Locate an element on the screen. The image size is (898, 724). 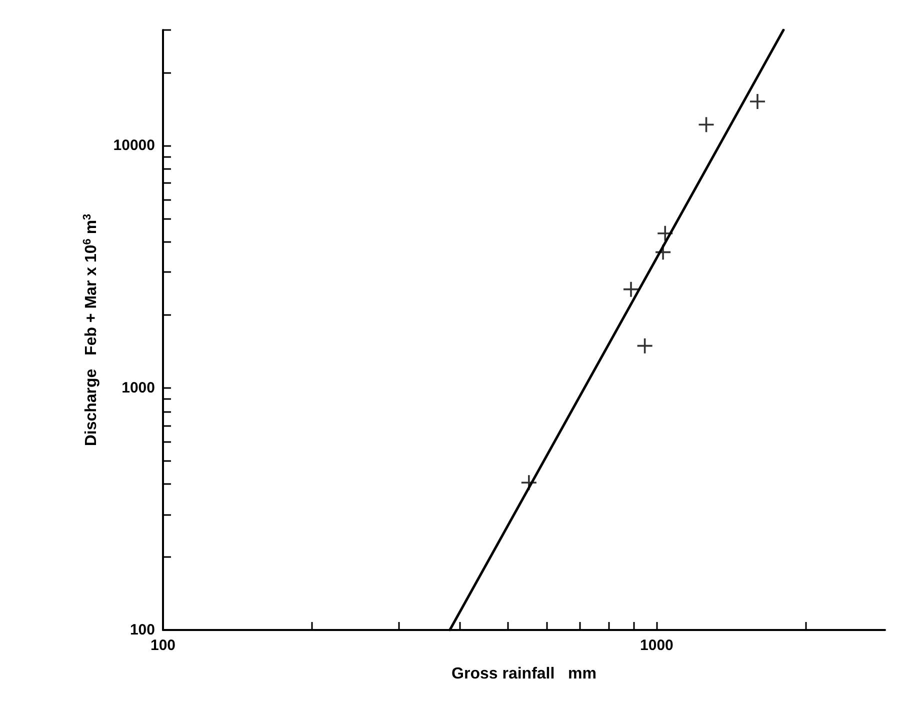
x-axis-title: Gross rainfall mm is located at coordinates (524, 674).